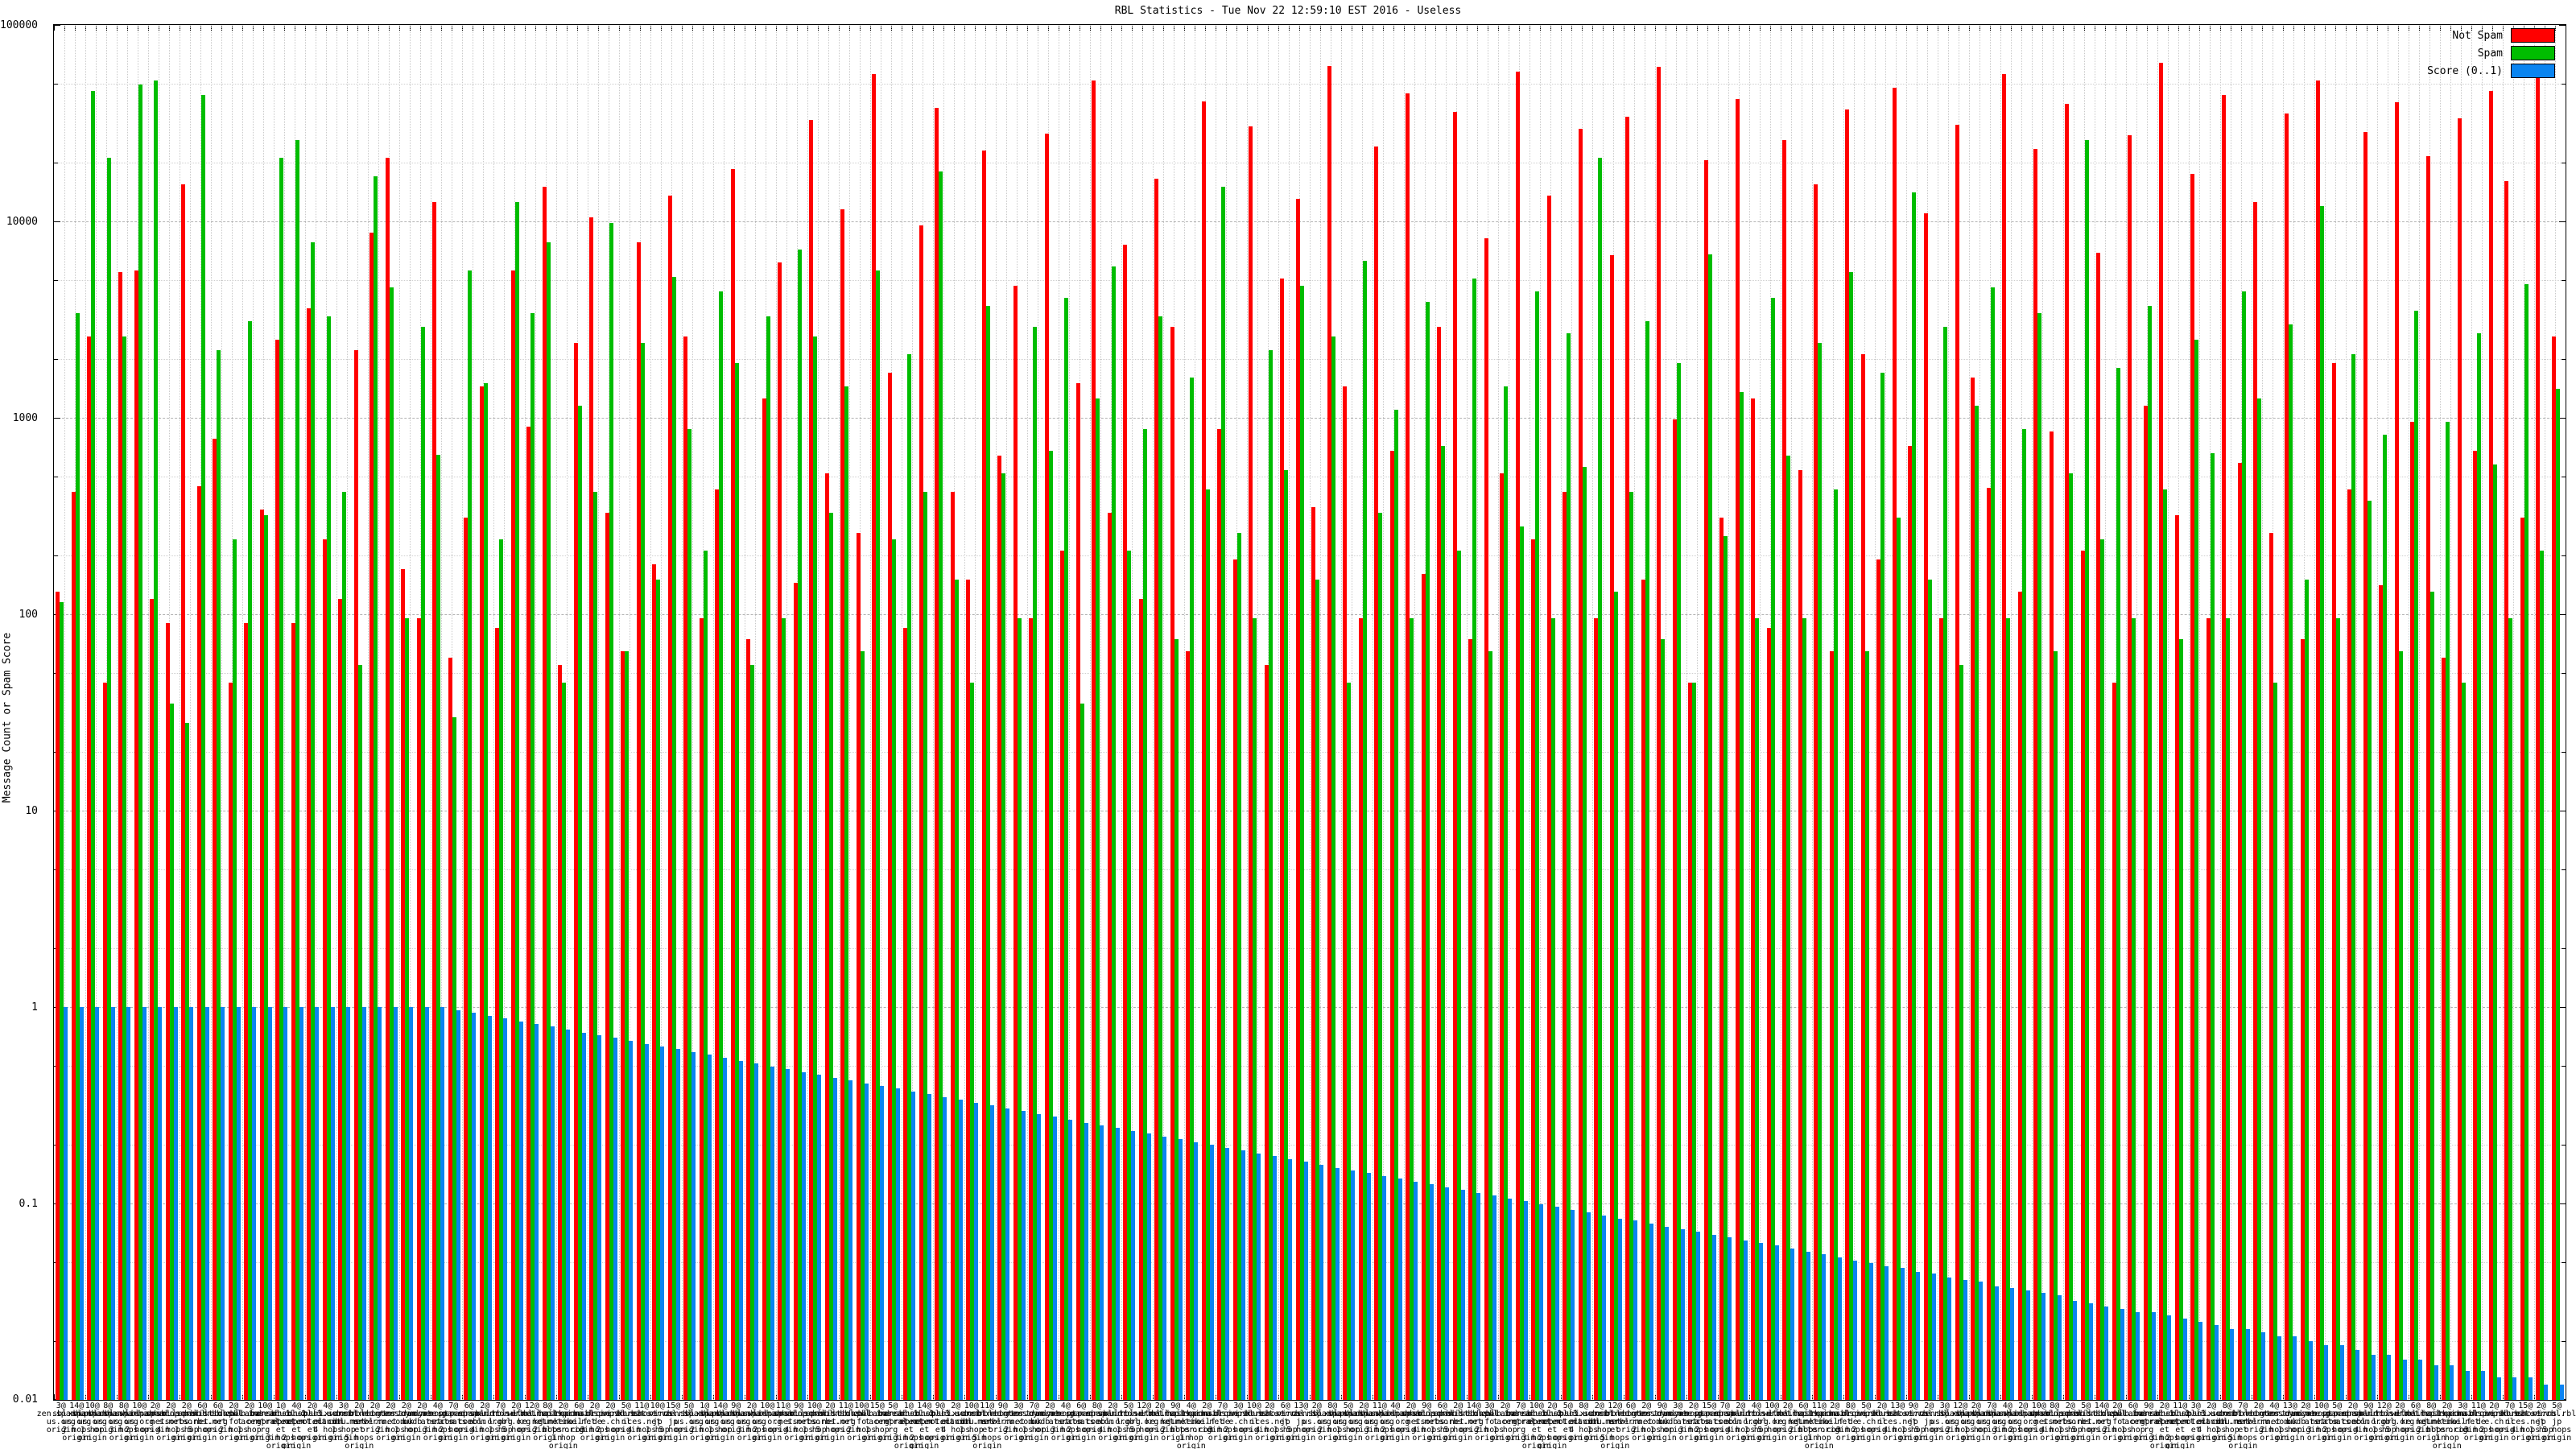 The width and height of the screenshot is (2576, 1449). I want to click on x-category-label: 8@ sbl.spamha us.org 2 hops origin, so click(1332, 1422).